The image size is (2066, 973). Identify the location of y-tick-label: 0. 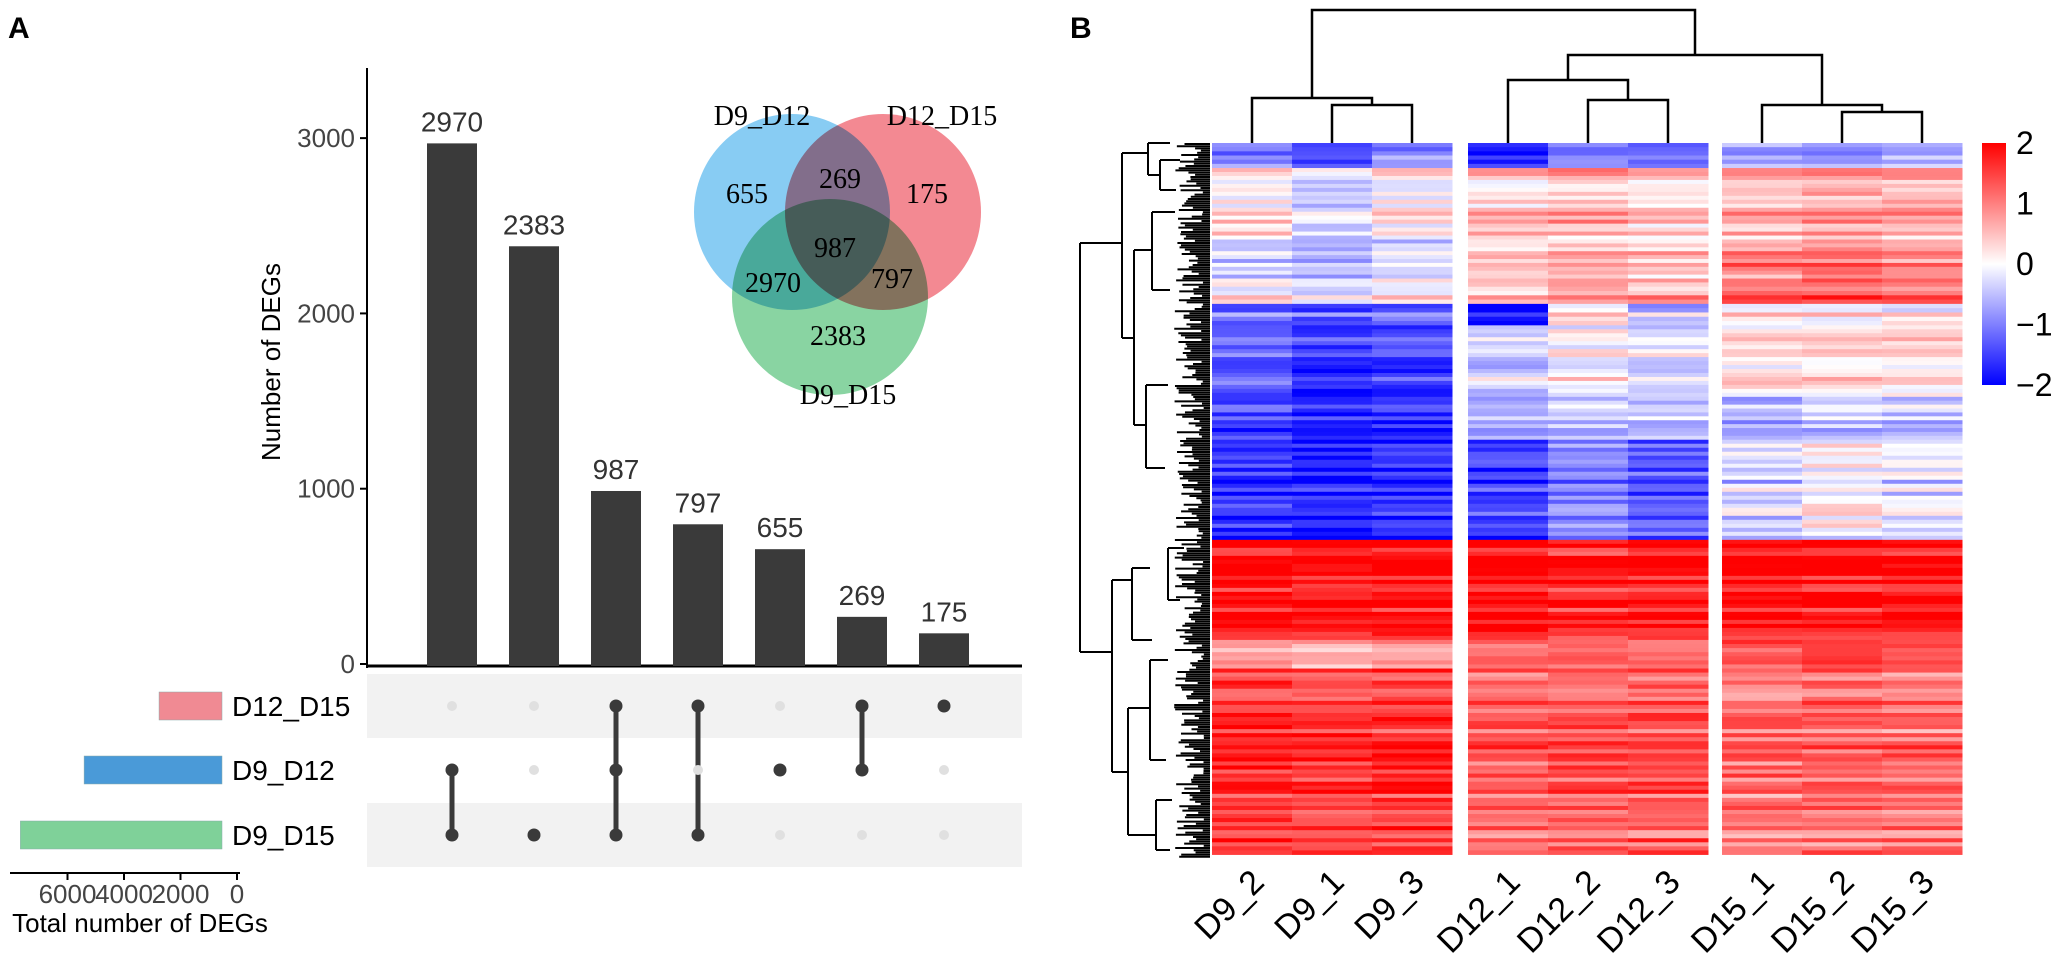
(348, 664).